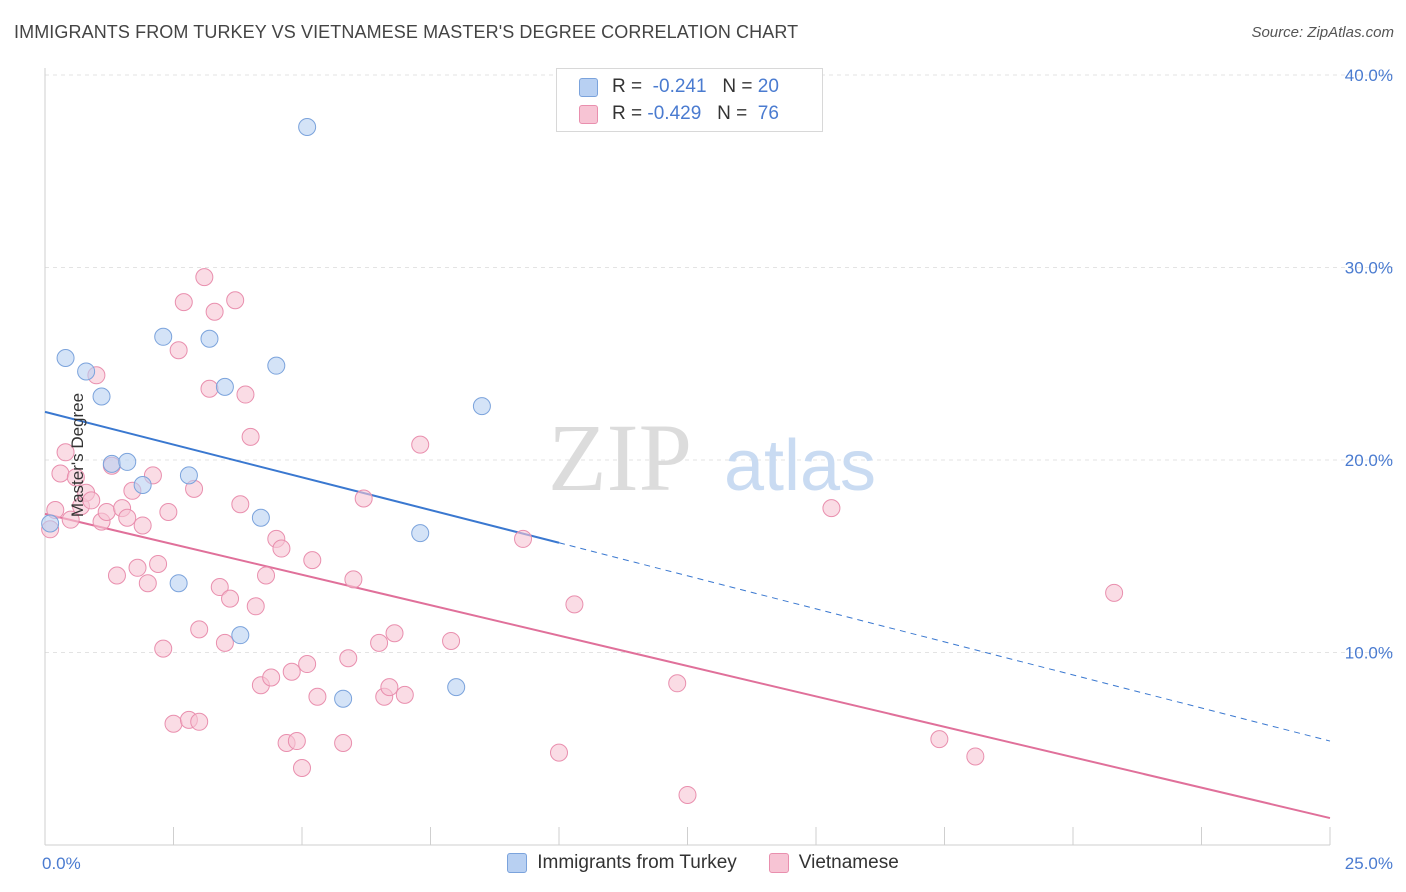  I want to click on legend-label-turkey: Immigrants from Turkey, so click(637, 862).